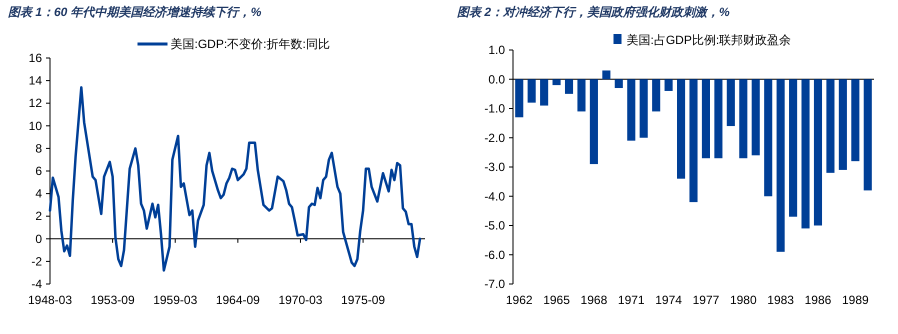 The image size is (898, 334). Describe the element at coordinates (593, 12) in the screenshot. I see `chart-title: 图表 2：对冲经济下行，美国政府强化财政刺激，%` at that location.